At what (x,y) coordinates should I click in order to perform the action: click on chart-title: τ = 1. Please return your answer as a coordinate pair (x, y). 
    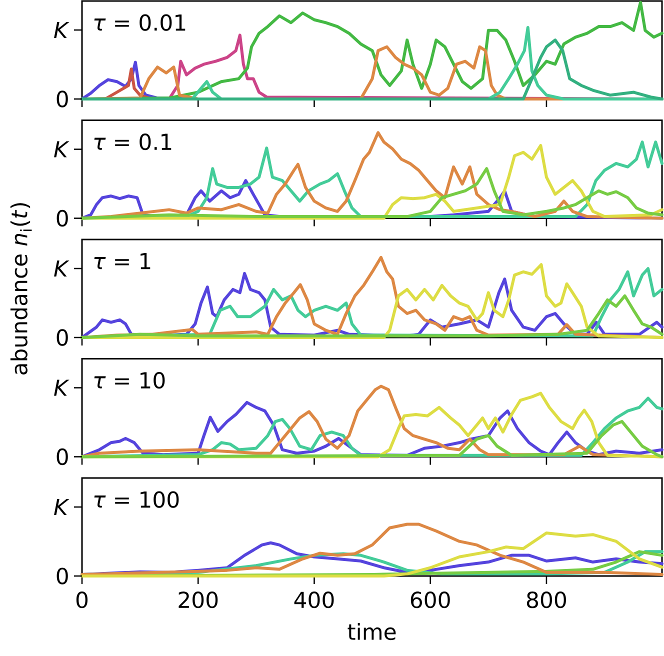
    Looking at the image, I should click on (122, 261).